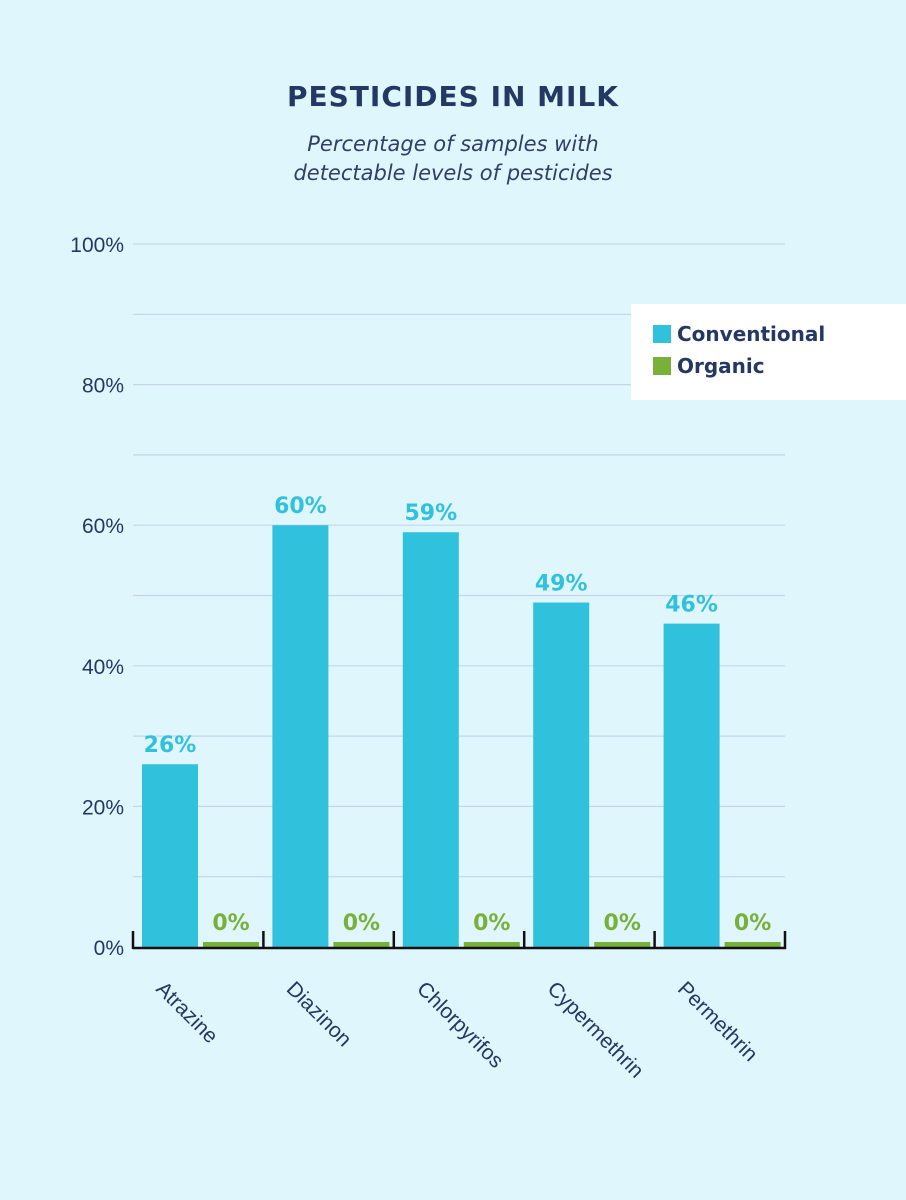 The height and width of the screenshot is (1200, 906). Describe the element at coordinates (491, 944) in the screenshot. I see `bar-organic-chlorpyrifos` at that location.